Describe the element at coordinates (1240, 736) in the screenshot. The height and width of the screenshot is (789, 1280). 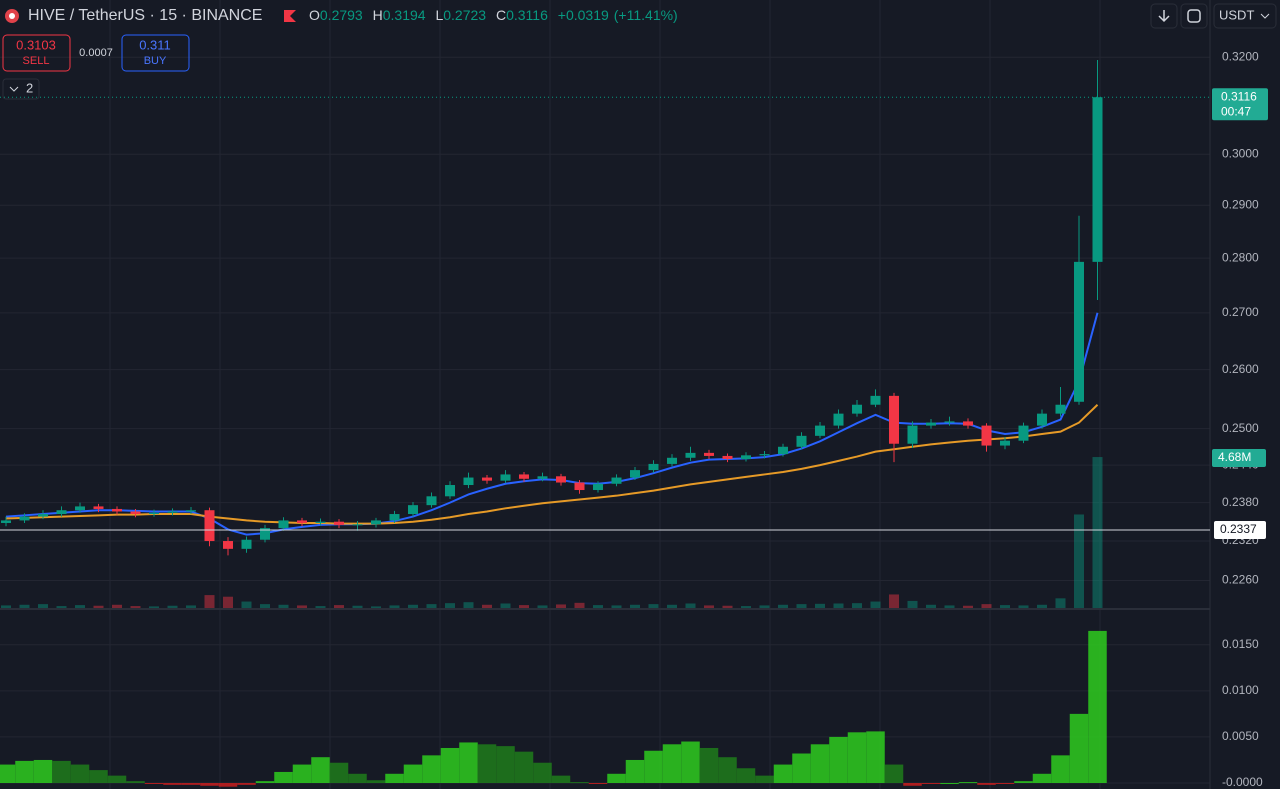
I see `y-tick-label: 0.0050` at that location.